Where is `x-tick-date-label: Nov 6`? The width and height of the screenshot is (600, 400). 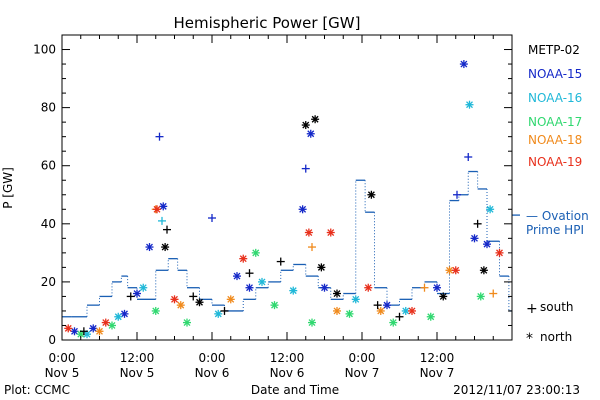 x-tick-date-label: Nov 6 is located at coordinates (287, 373).